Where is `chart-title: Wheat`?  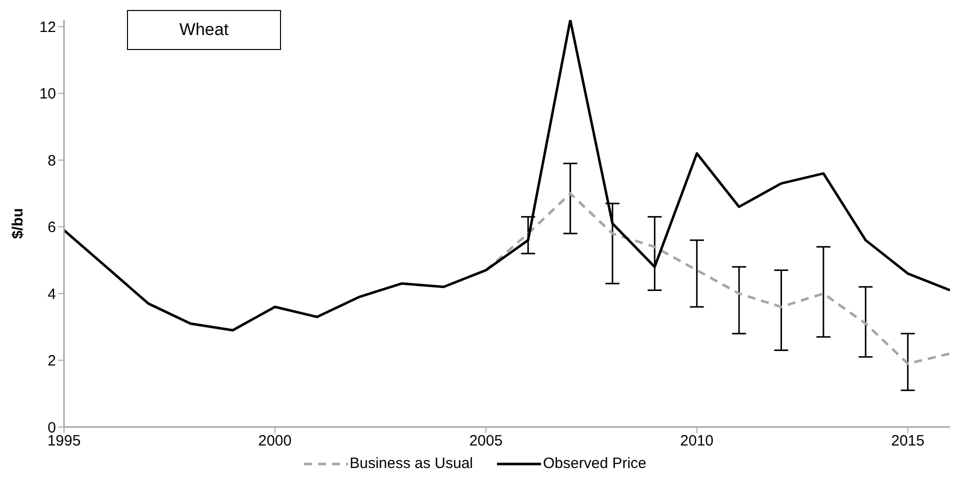 chart-title: Wheat is located at coordinates (204, 30).